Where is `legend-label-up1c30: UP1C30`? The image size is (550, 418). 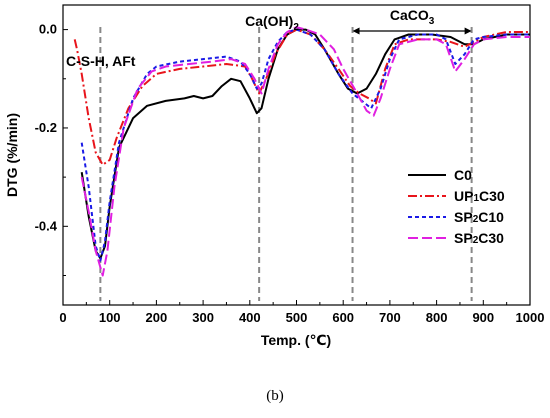
legend-label-up1c30: UP1C30 is located at coordinates (479, 196).